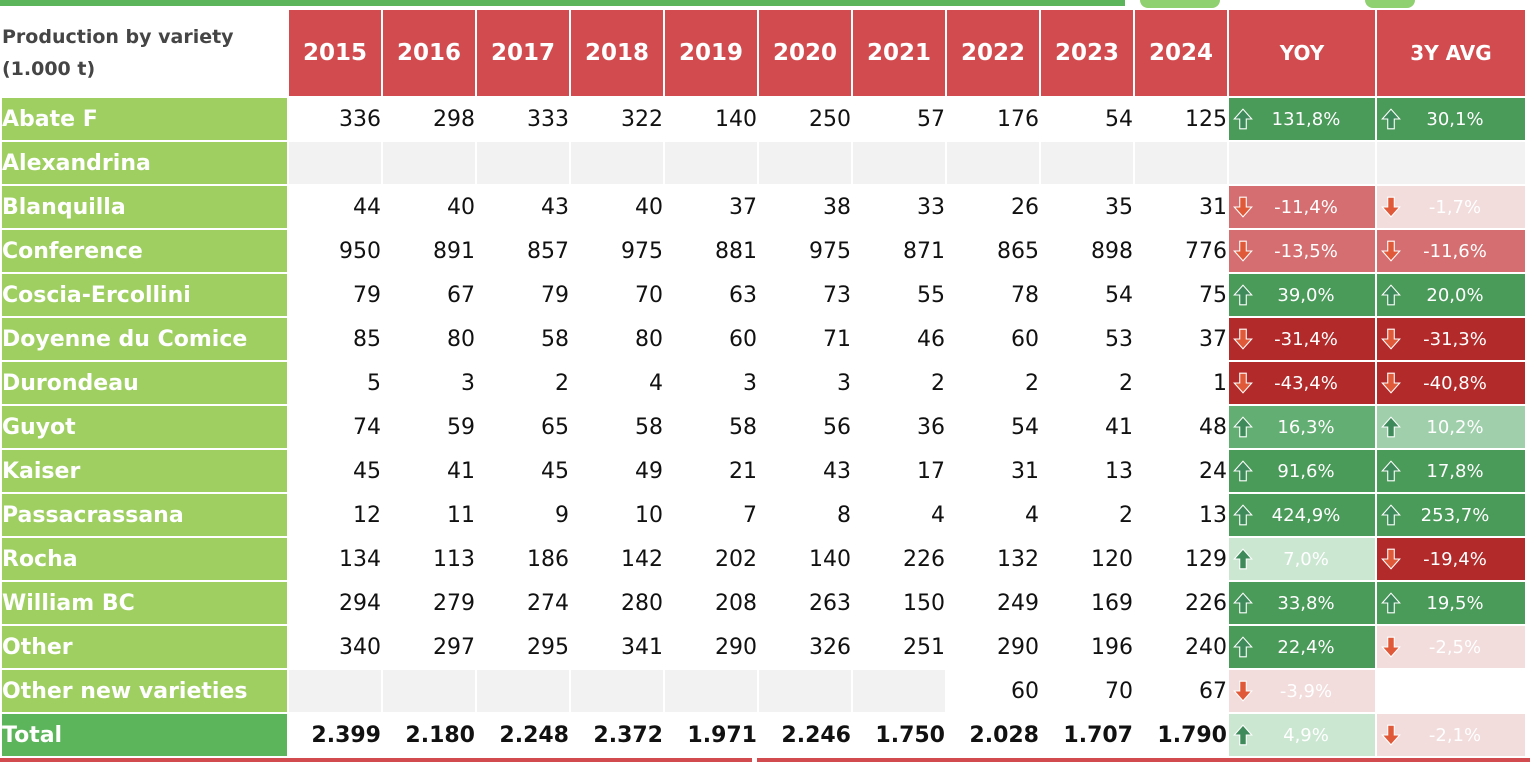 The height and width of the screenshot is (762, 1530). Describe the element at coordinates (1451, 603) in the screenshot. I see `avg-3y-cell: 19,5%` at that location.